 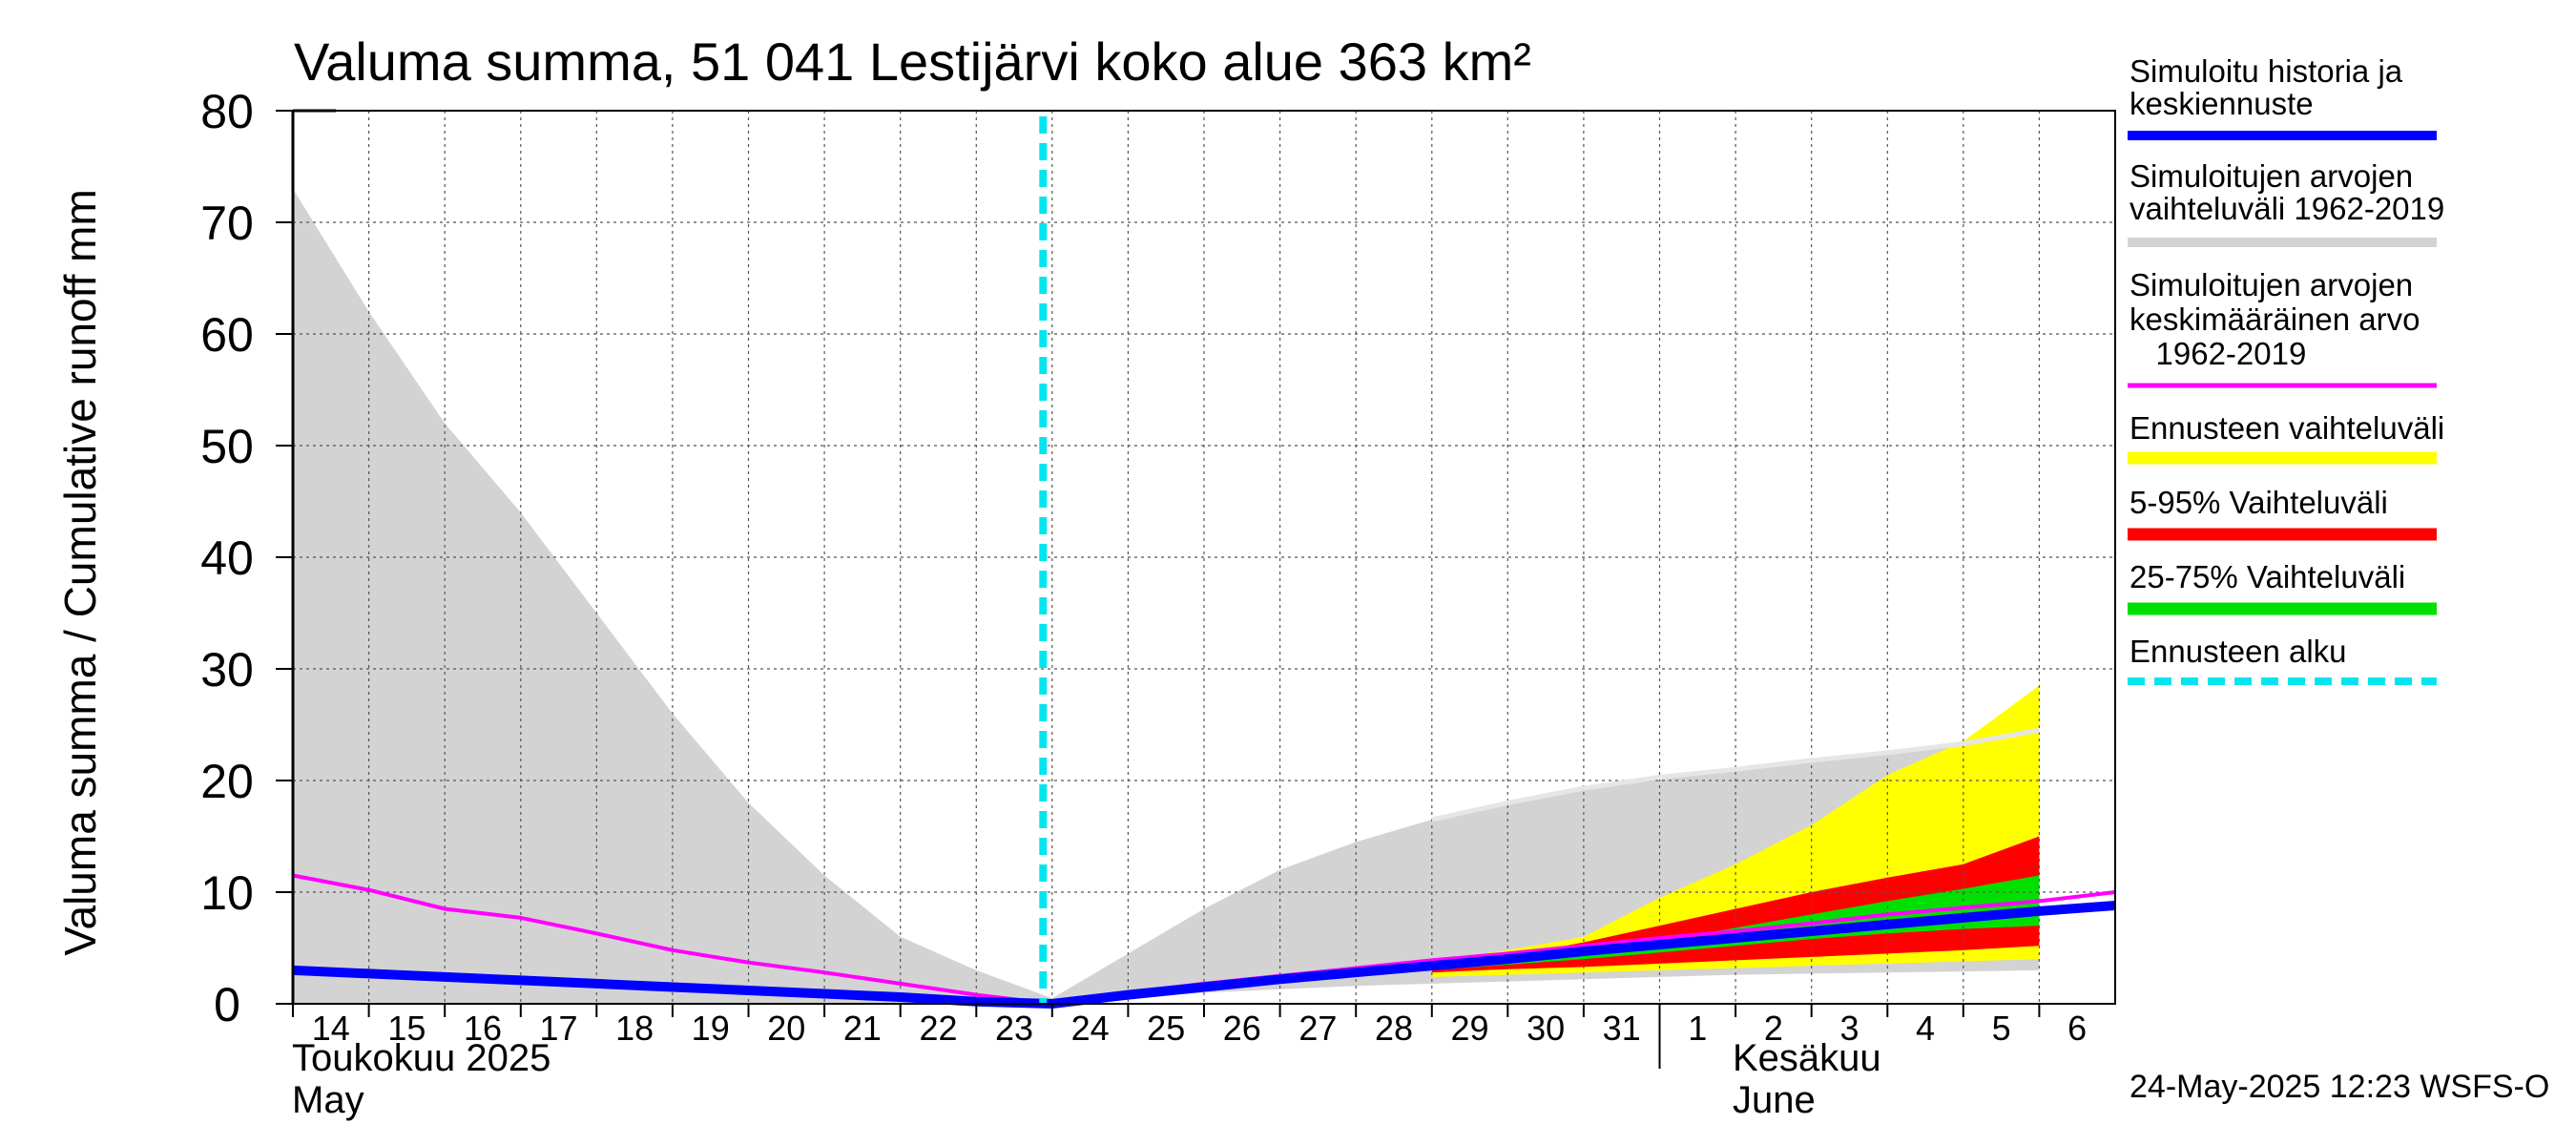 What do you see at coordinates (328, 1100) in the screenshot?
I see `month-label-may-en: May` at bounding box center [328, 1100].